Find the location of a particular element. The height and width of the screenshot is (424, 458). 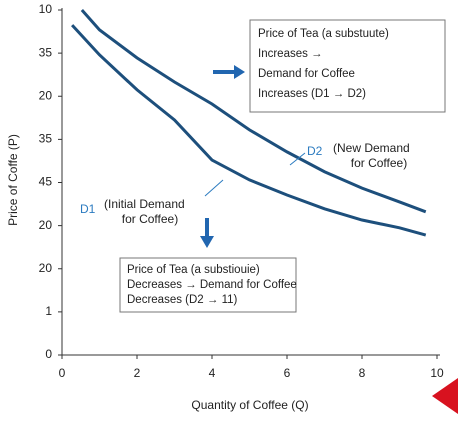

x-tick-label: 2 is located at coordinates (137, 373).